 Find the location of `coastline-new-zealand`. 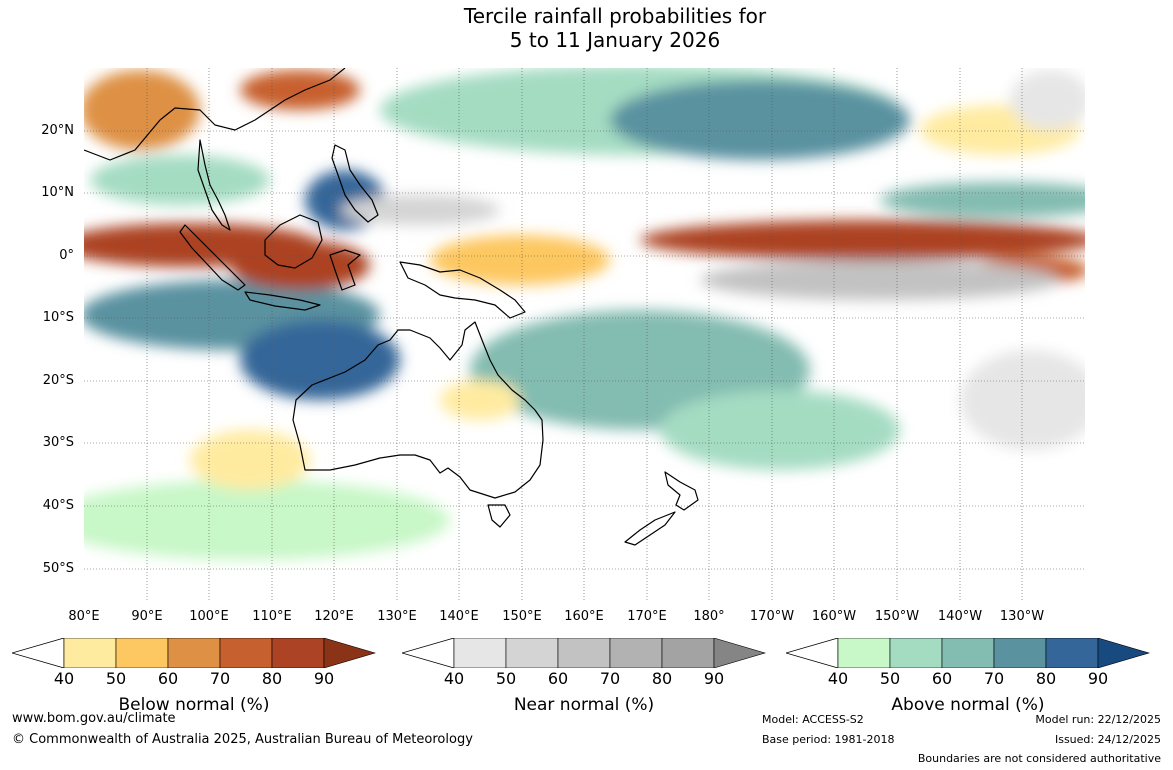

coastline-new-zealand is located at coordinates (661, 508).